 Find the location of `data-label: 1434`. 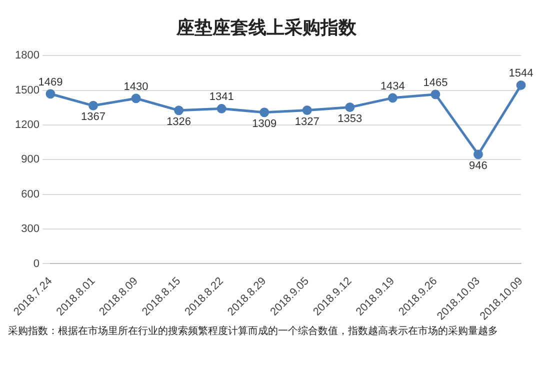

data-label: 1434 is located at coordinates (392, 86).